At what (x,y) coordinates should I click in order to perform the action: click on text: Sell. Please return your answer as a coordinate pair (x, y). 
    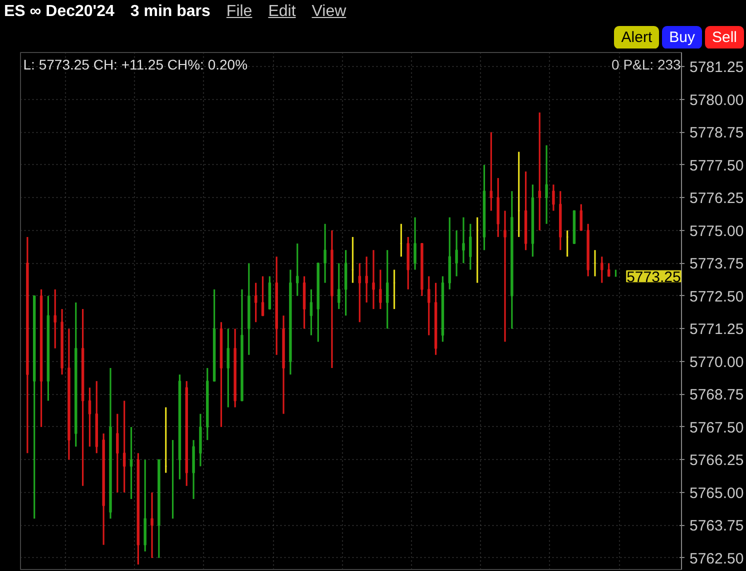
    Looking at the image, I should click on (724, 38).